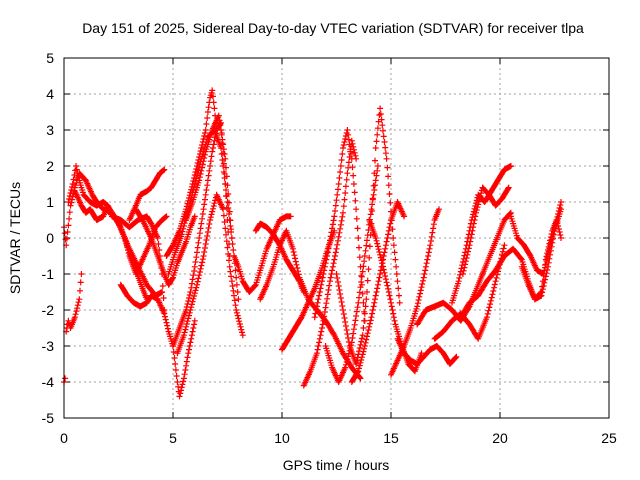 This screenshot has width=640, height=480. I want to click on series-x, so click(415, 292).